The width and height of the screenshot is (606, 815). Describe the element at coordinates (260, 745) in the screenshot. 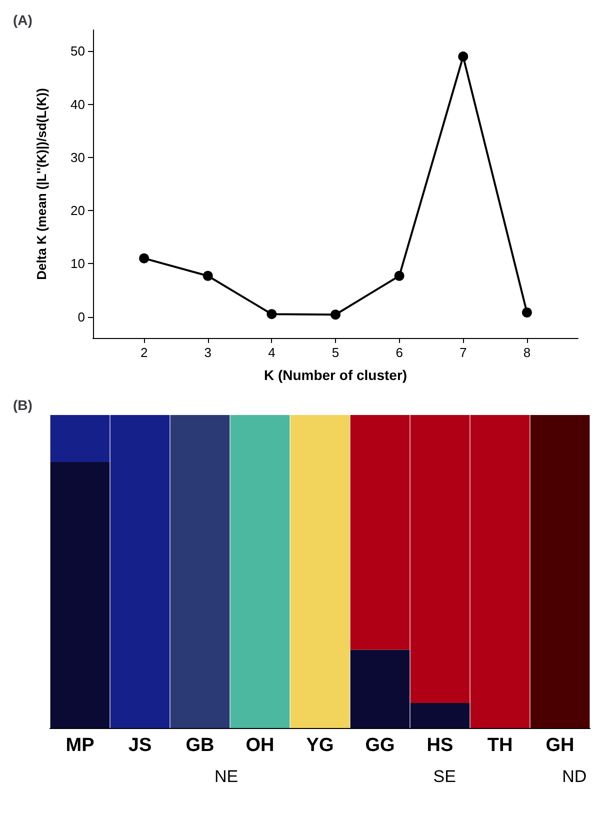

I see `x-tick-label: OH` at that location.